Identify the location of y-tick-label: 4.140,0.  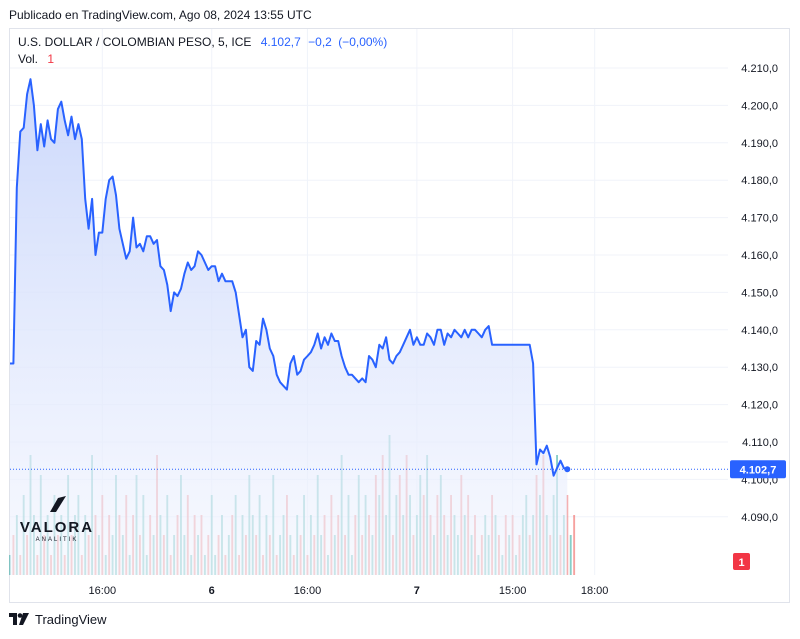
(759, 331).